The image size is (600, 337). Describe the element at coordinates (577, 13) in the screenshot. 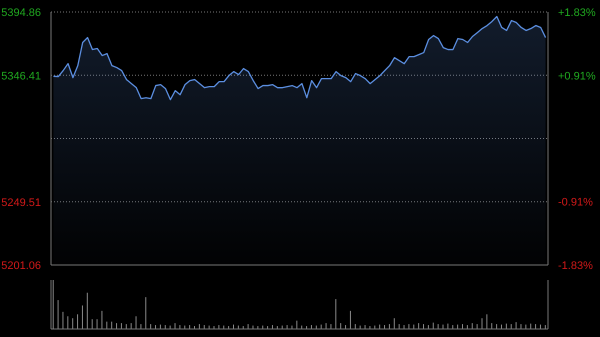

I see `y2-tick-label: +1.83%` at that location.